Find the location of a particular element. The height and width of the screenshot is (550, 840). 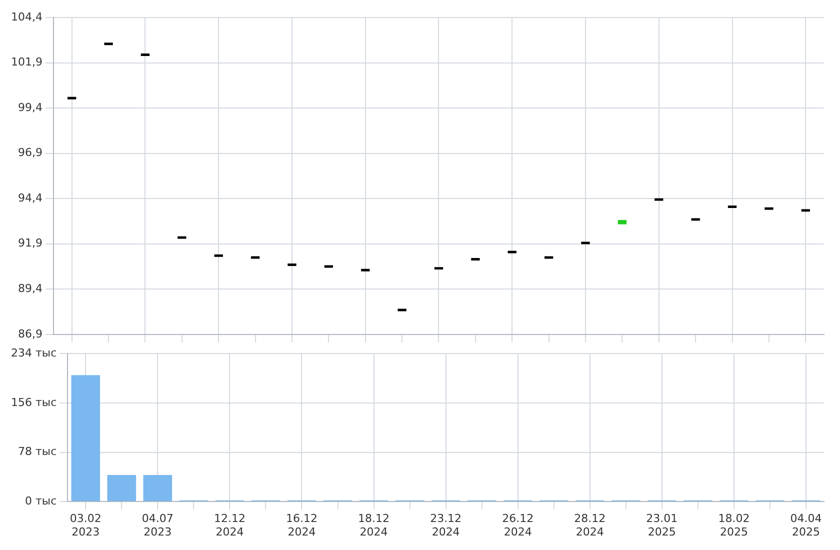

x-tick-label: 23.12 2024 is located at coordinates (446, 525).